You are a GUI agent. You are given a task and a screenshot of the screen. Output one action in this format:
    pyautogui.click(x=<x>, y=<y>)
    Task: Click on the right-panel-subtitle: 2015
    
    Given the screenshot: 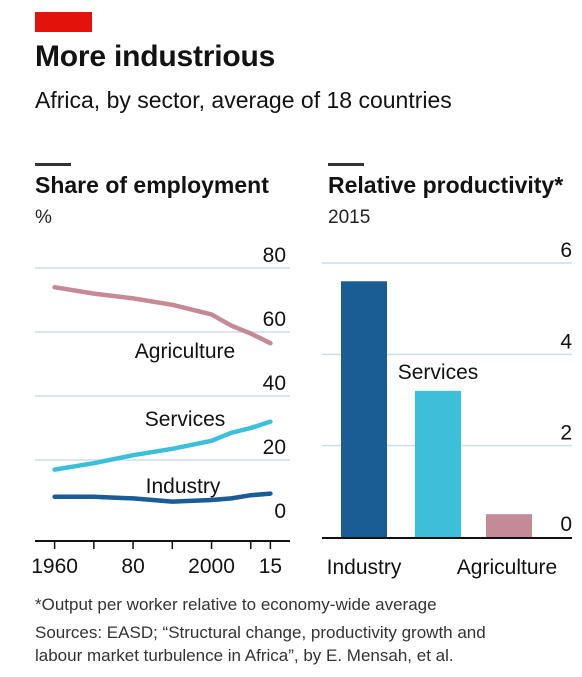 What is the action you would take?
    pyautogui.click(x=349, y=217)
    